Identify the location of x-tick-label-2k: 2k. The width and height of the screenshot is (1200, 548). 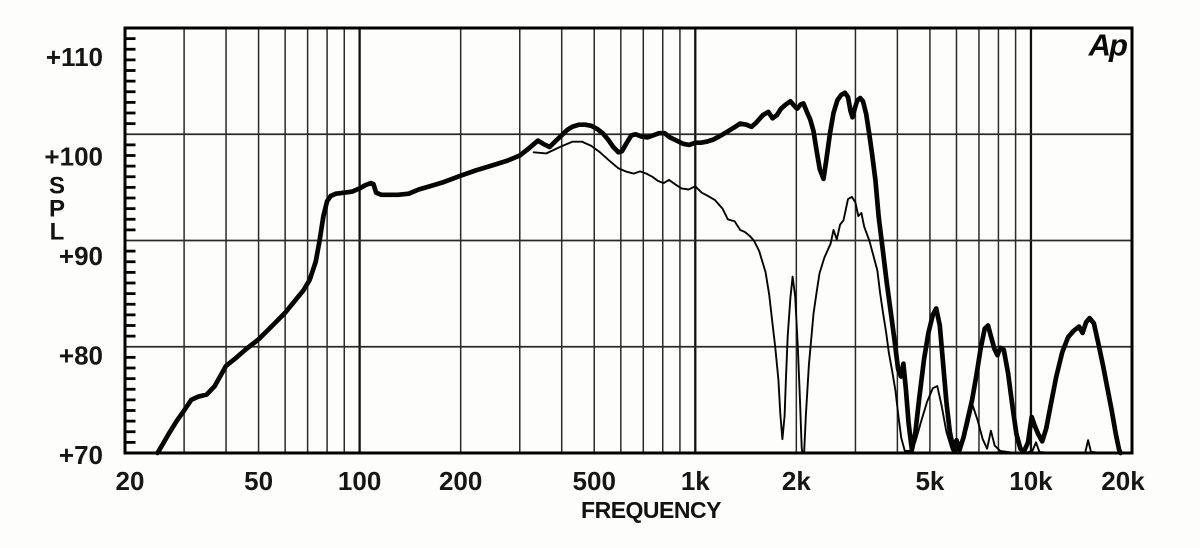
(796, 481).